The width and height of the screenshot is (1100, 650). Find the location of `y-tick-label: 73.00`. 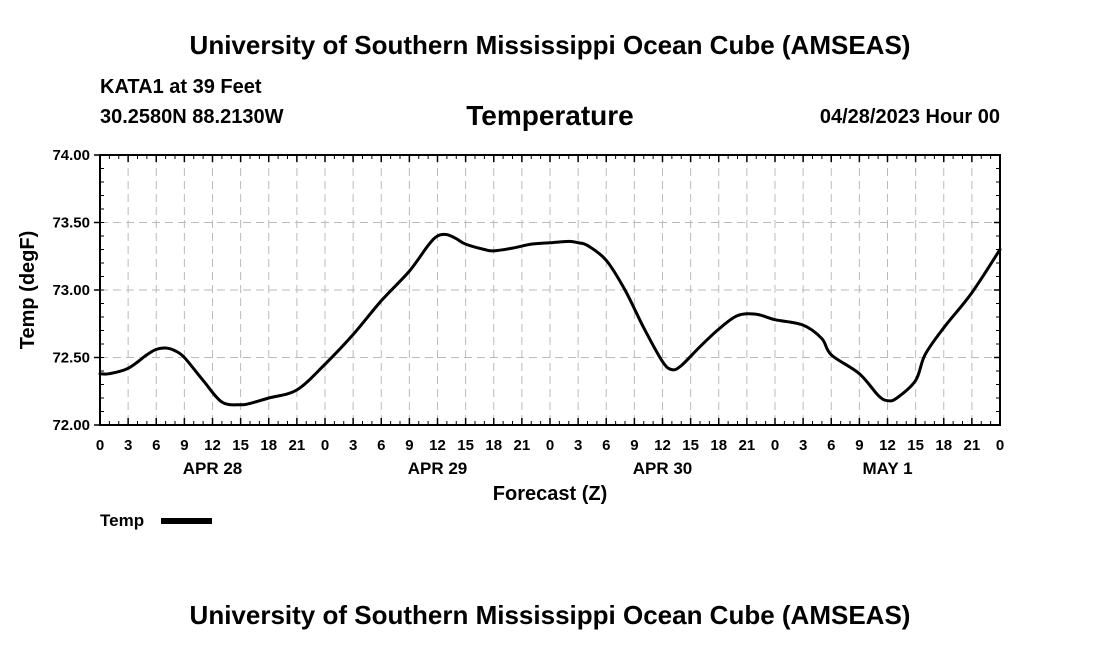

y-tick-label: 73.00 is located at coordinates (71, 290).